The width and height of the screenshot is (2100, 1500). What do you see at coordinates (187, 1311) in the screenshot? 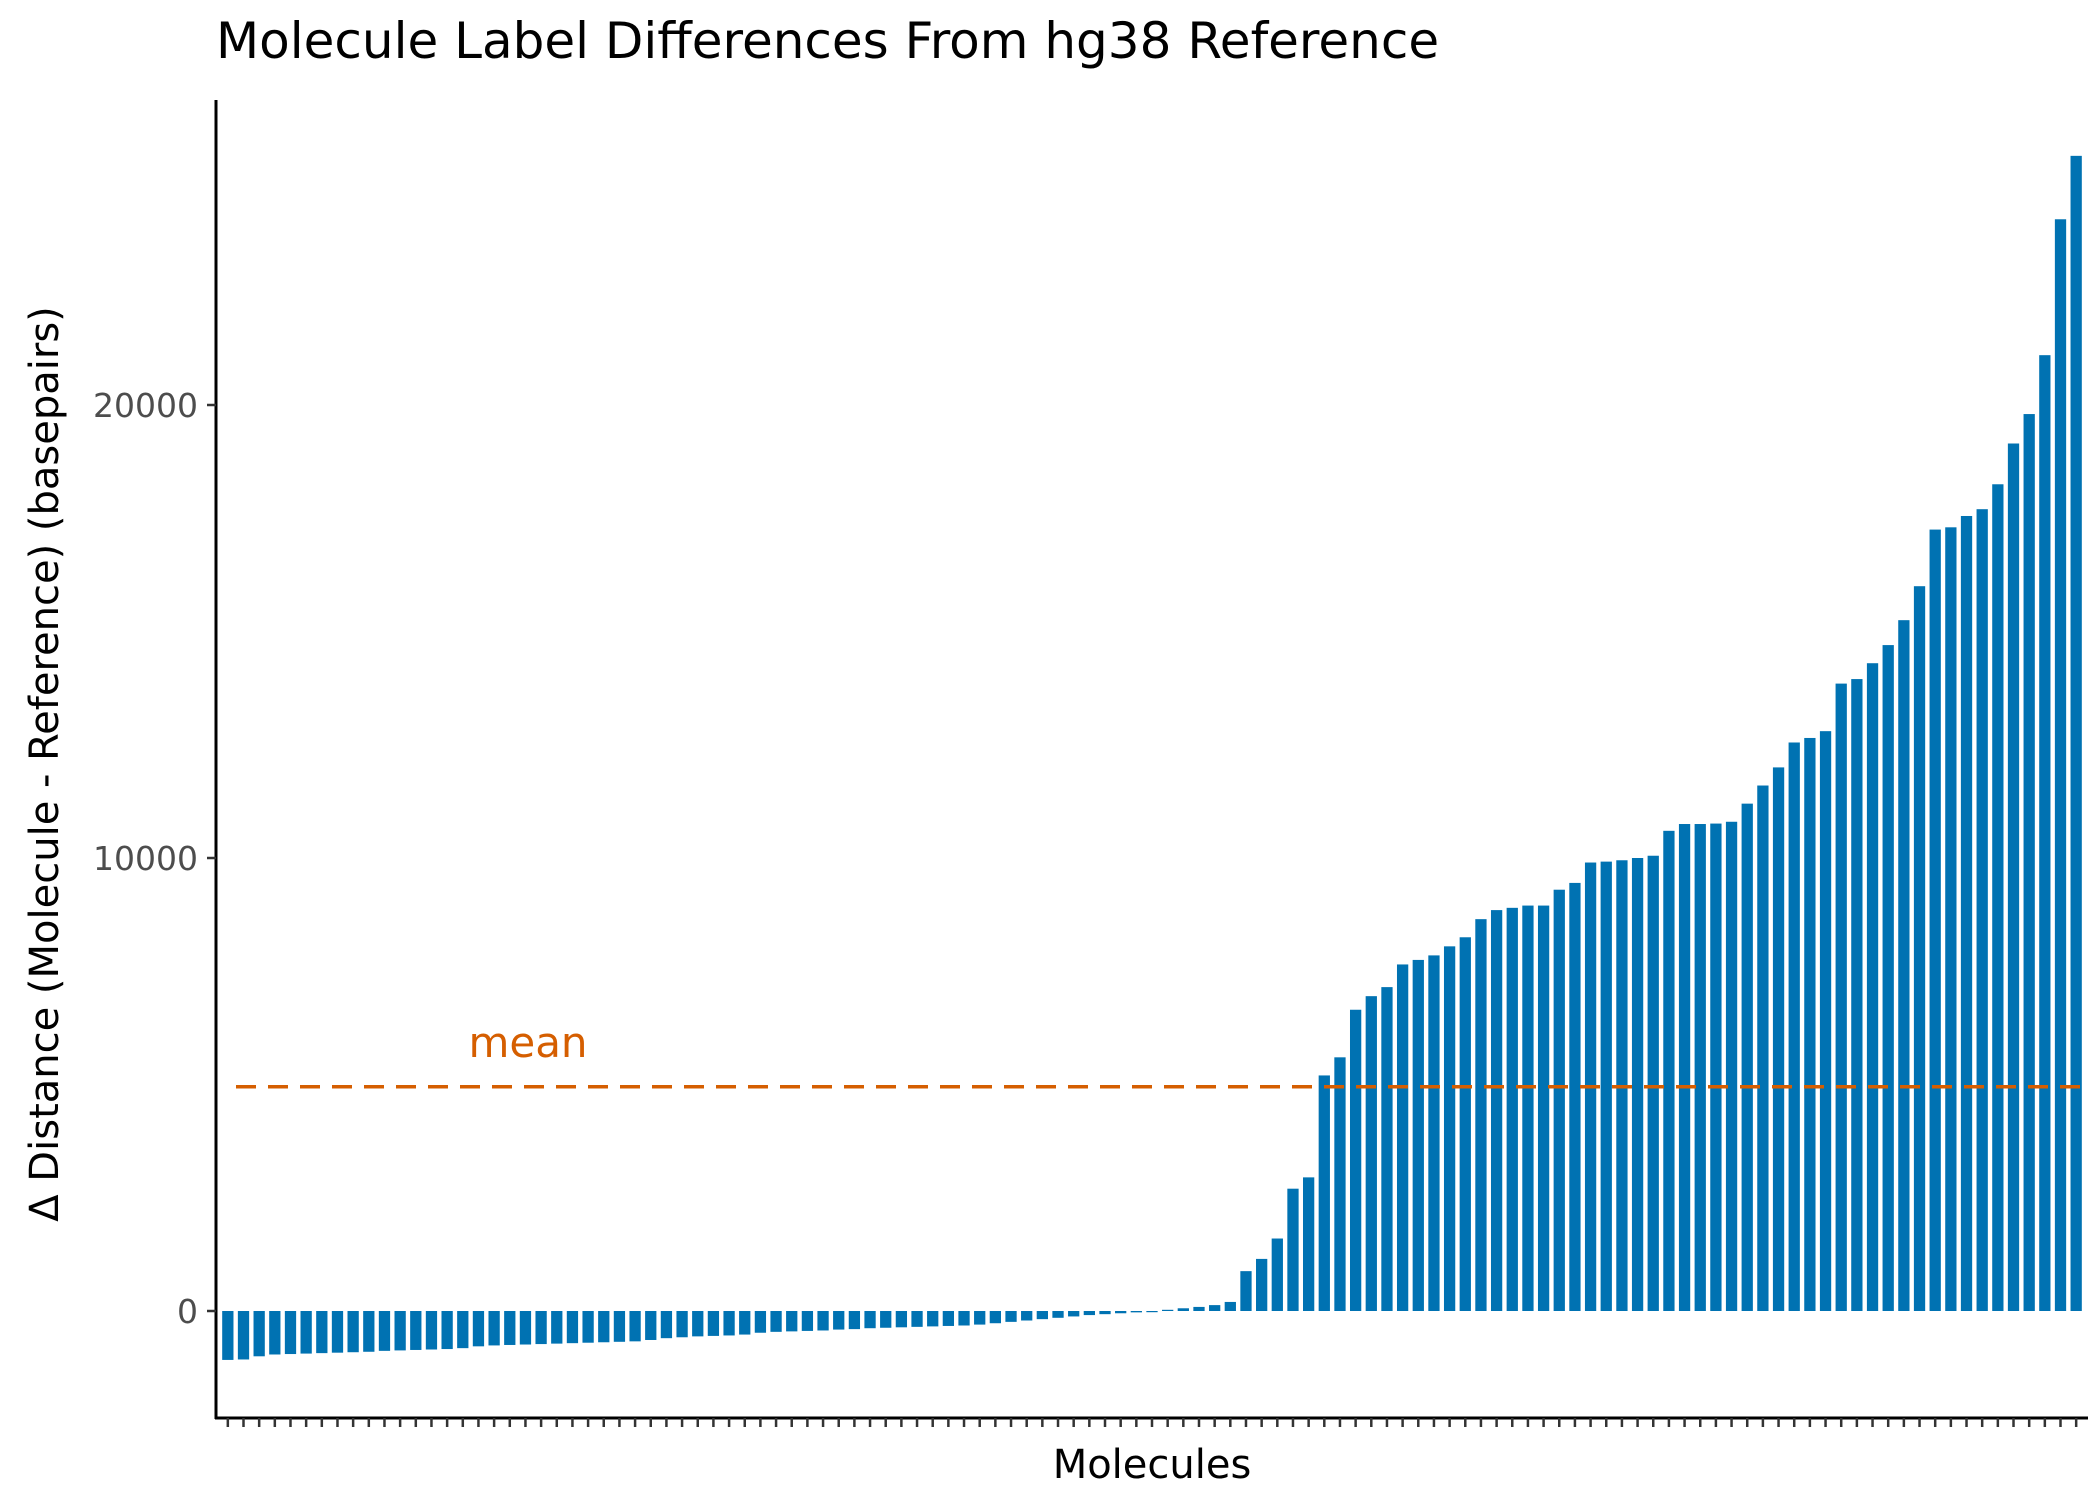
I see `y-tick-label: 0` at bounding box center [187, 1311].